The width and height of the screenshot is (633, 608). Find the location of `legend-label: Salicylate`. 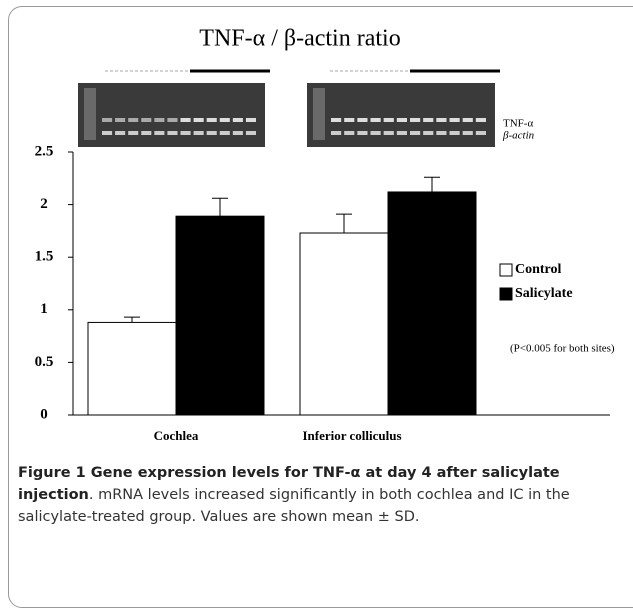

legend-label: Salicylate is located at coordinates (544, 293).